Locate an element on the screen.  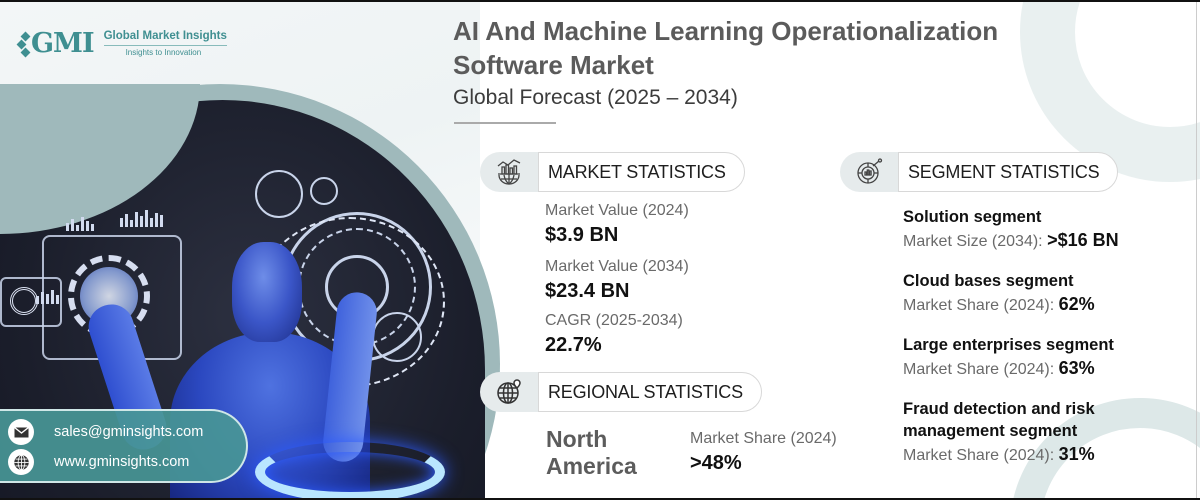
robot-head is located at coordinates (267, 292).